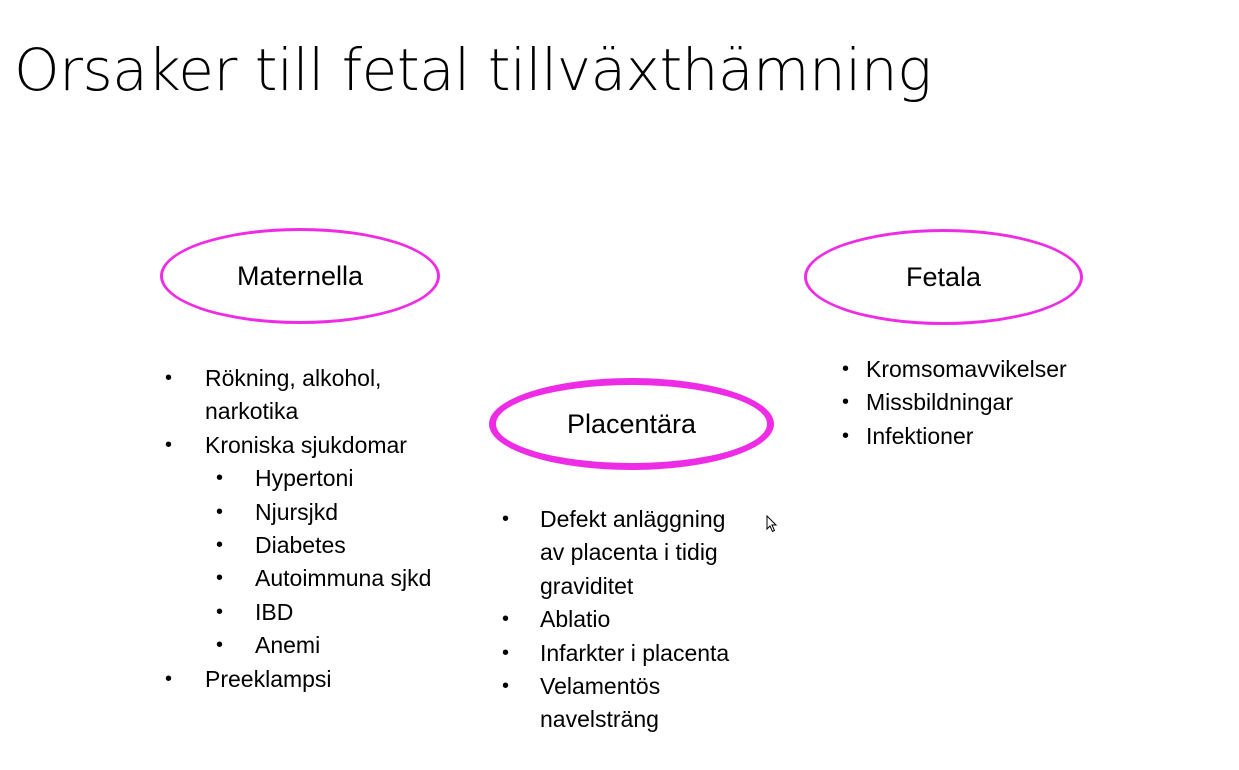 Image resolution: width=1239 pixels, height=770 pixels. I want to click on list-subitem: • Njursjkd, so click(298, 512).